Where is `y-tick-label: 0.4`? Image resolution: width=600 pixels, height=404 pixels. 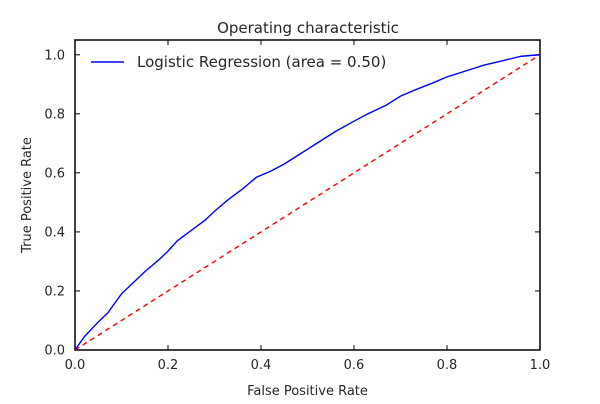
y-tick-label: 0.4 is located at coordinates (54, 232).